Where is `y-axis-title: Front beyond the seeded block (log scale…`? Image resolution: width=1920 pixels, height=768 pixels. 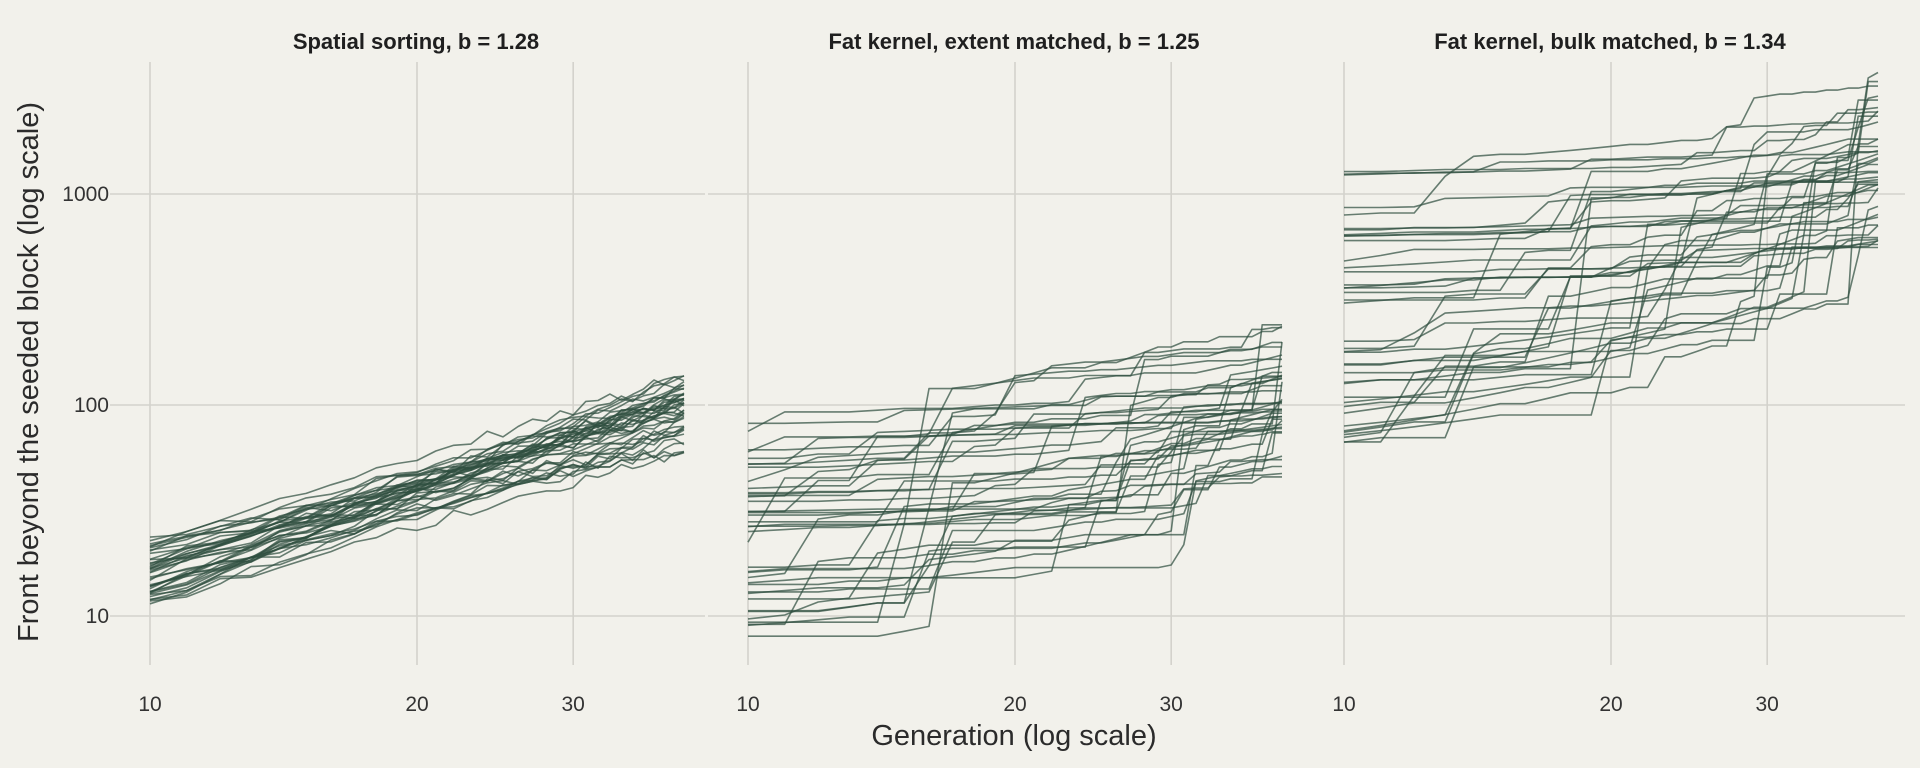 y-axis-title: Front beyond the seeded block (log scale… is located at coordinates (29, 372).